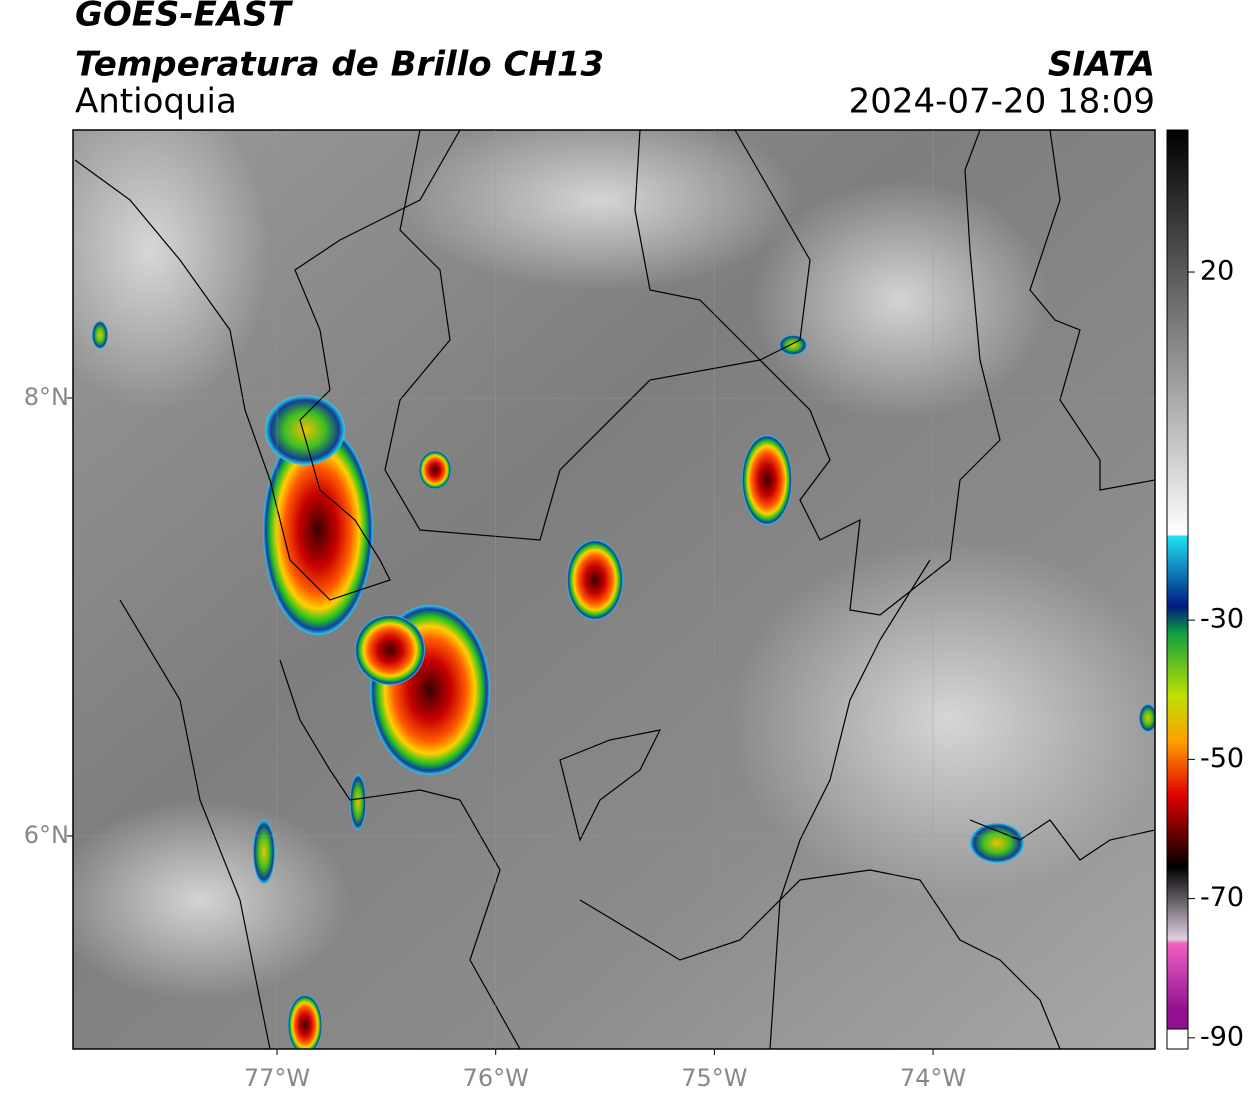  What do you see at coordinates (1217, 271) in the screenshot?
I see `colorbar-tick-label: 20` at bounding box center [1217, 271].